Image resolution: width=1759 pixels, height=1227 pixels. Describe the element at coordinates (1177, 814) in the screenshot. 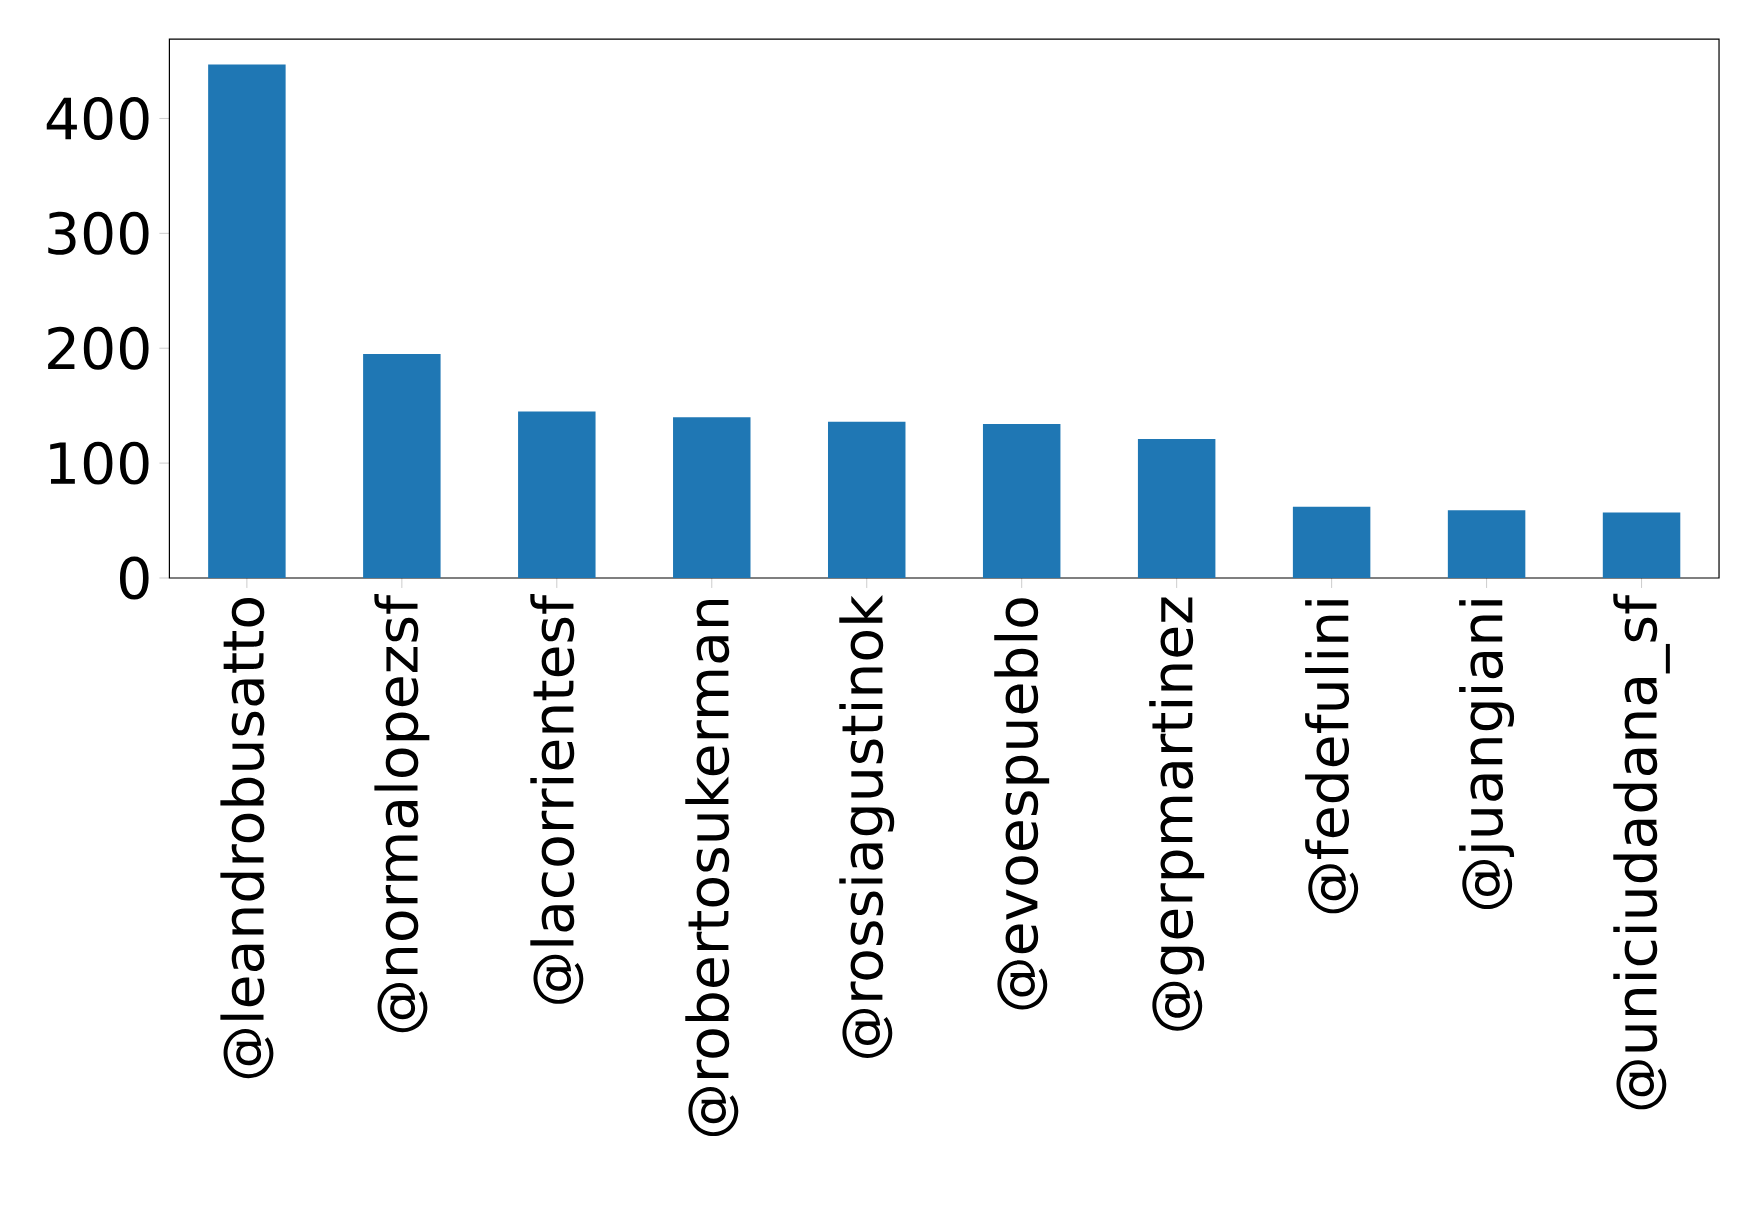

I see `x-tick-label: @gerpmartinez` at that location.